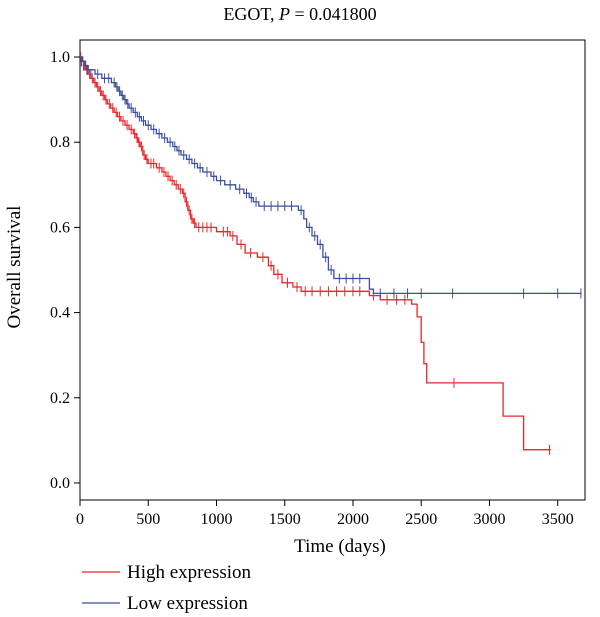  I want to click on y-tick-label: 0.2, so click(60, 398).